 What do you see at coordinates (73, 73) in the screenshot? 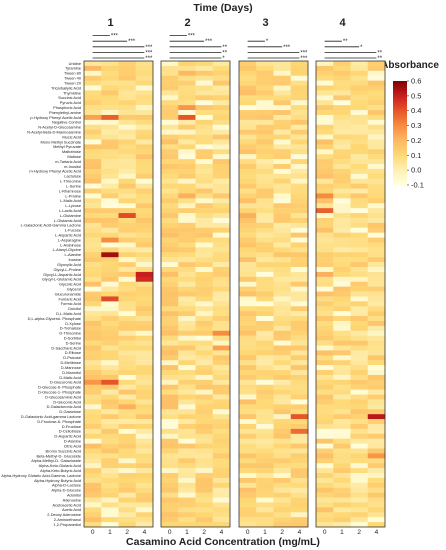
I see `row-label: Tween 80` at bounding box center [73, 73].